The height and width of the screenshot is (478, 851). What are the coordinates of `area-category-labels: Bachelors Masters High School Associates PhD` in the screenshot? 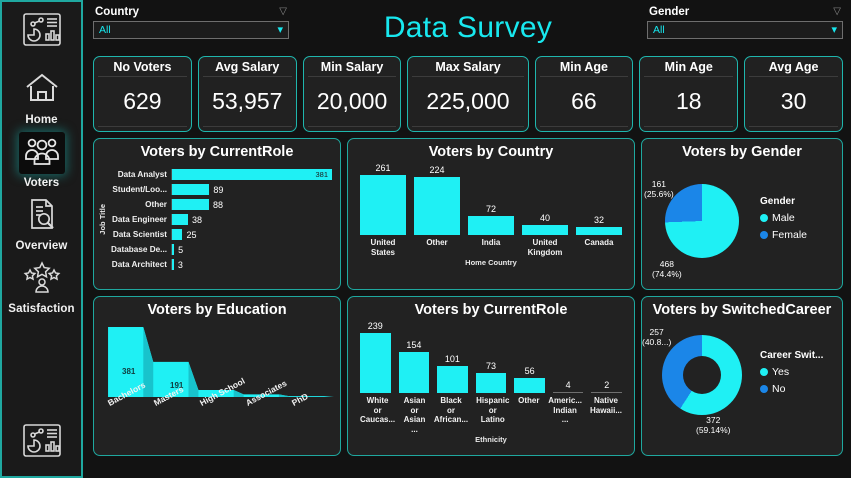 It's located at (218, 398).